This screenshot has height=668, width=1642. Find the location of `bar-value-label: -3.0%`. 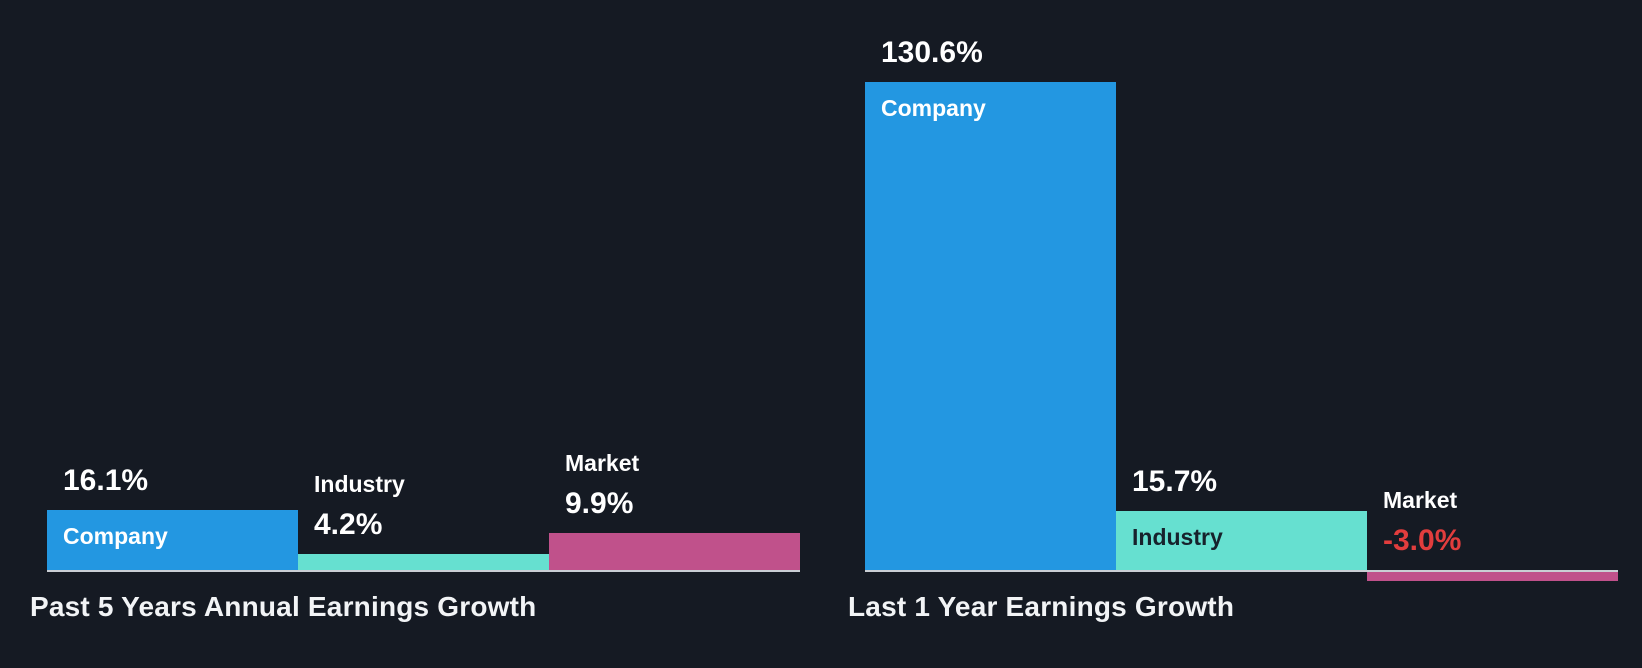

bar-value-label: -3.0% is located at coordinates (1422, 540).